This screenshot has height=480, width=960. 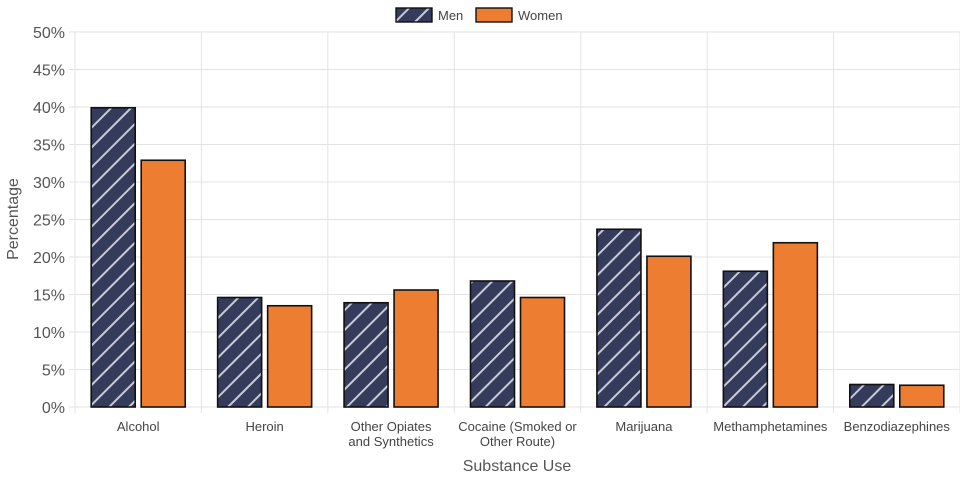 I want to click on x-tick-label: Marijuana, so click(x=644, y=426).